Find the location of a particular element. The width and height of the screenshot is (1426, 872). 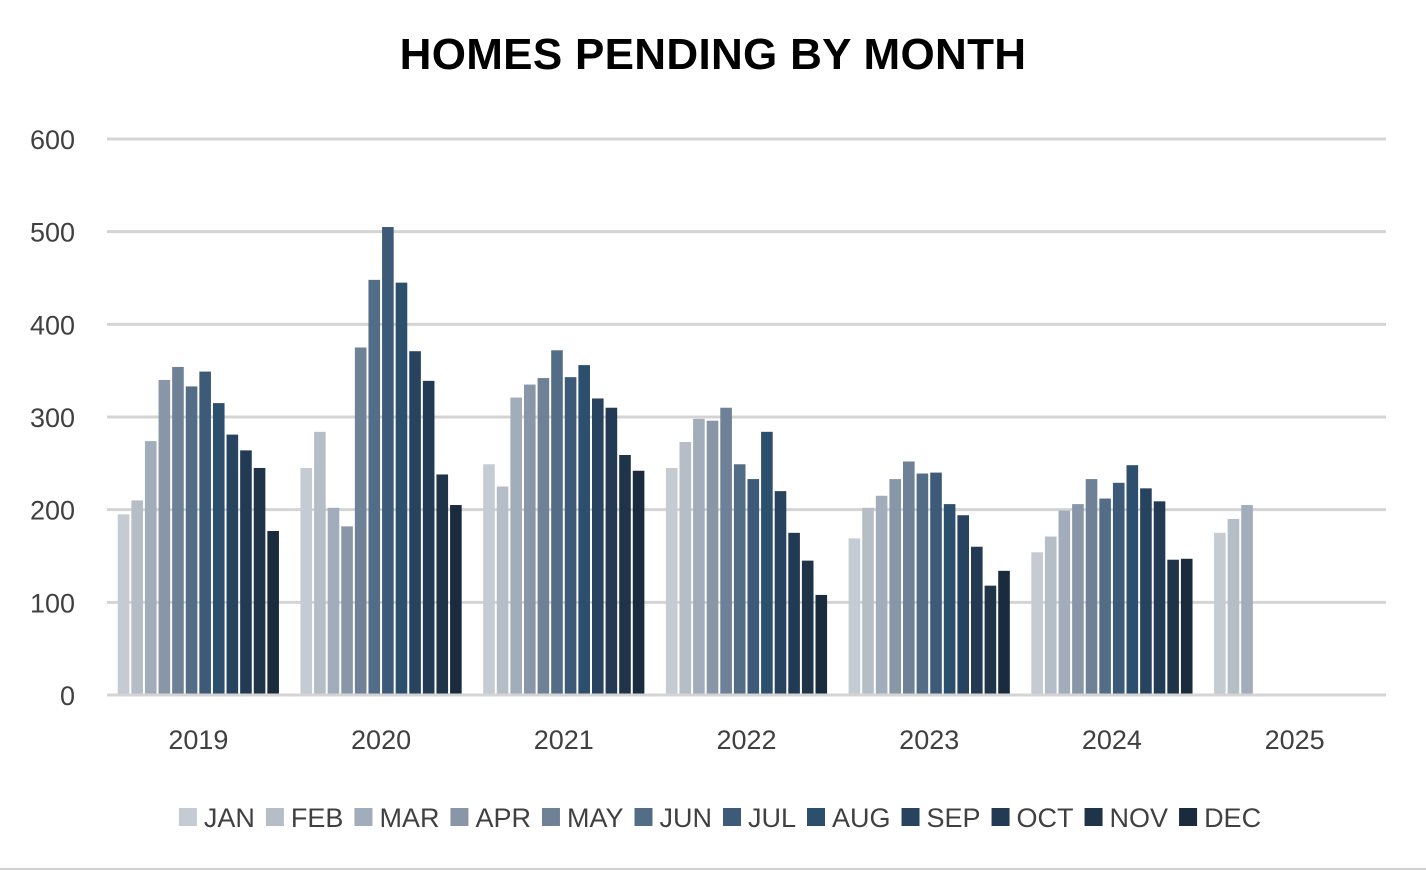

bar-2022-nov is located at coordinates (807, 627).